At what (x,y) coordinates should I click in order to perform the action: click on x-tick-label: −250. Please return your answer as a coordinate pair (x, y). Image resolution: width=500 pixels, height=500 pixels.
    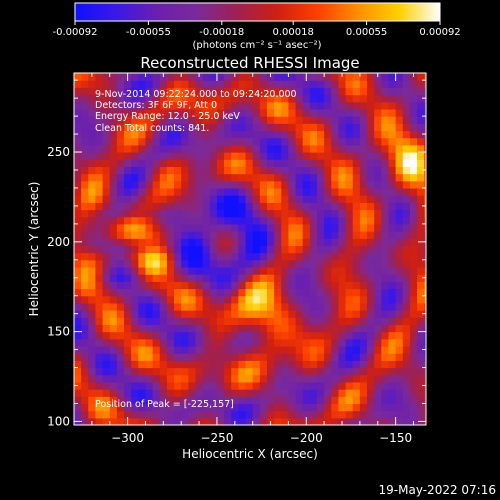
    Looking at the image, I should click on (216, 438).